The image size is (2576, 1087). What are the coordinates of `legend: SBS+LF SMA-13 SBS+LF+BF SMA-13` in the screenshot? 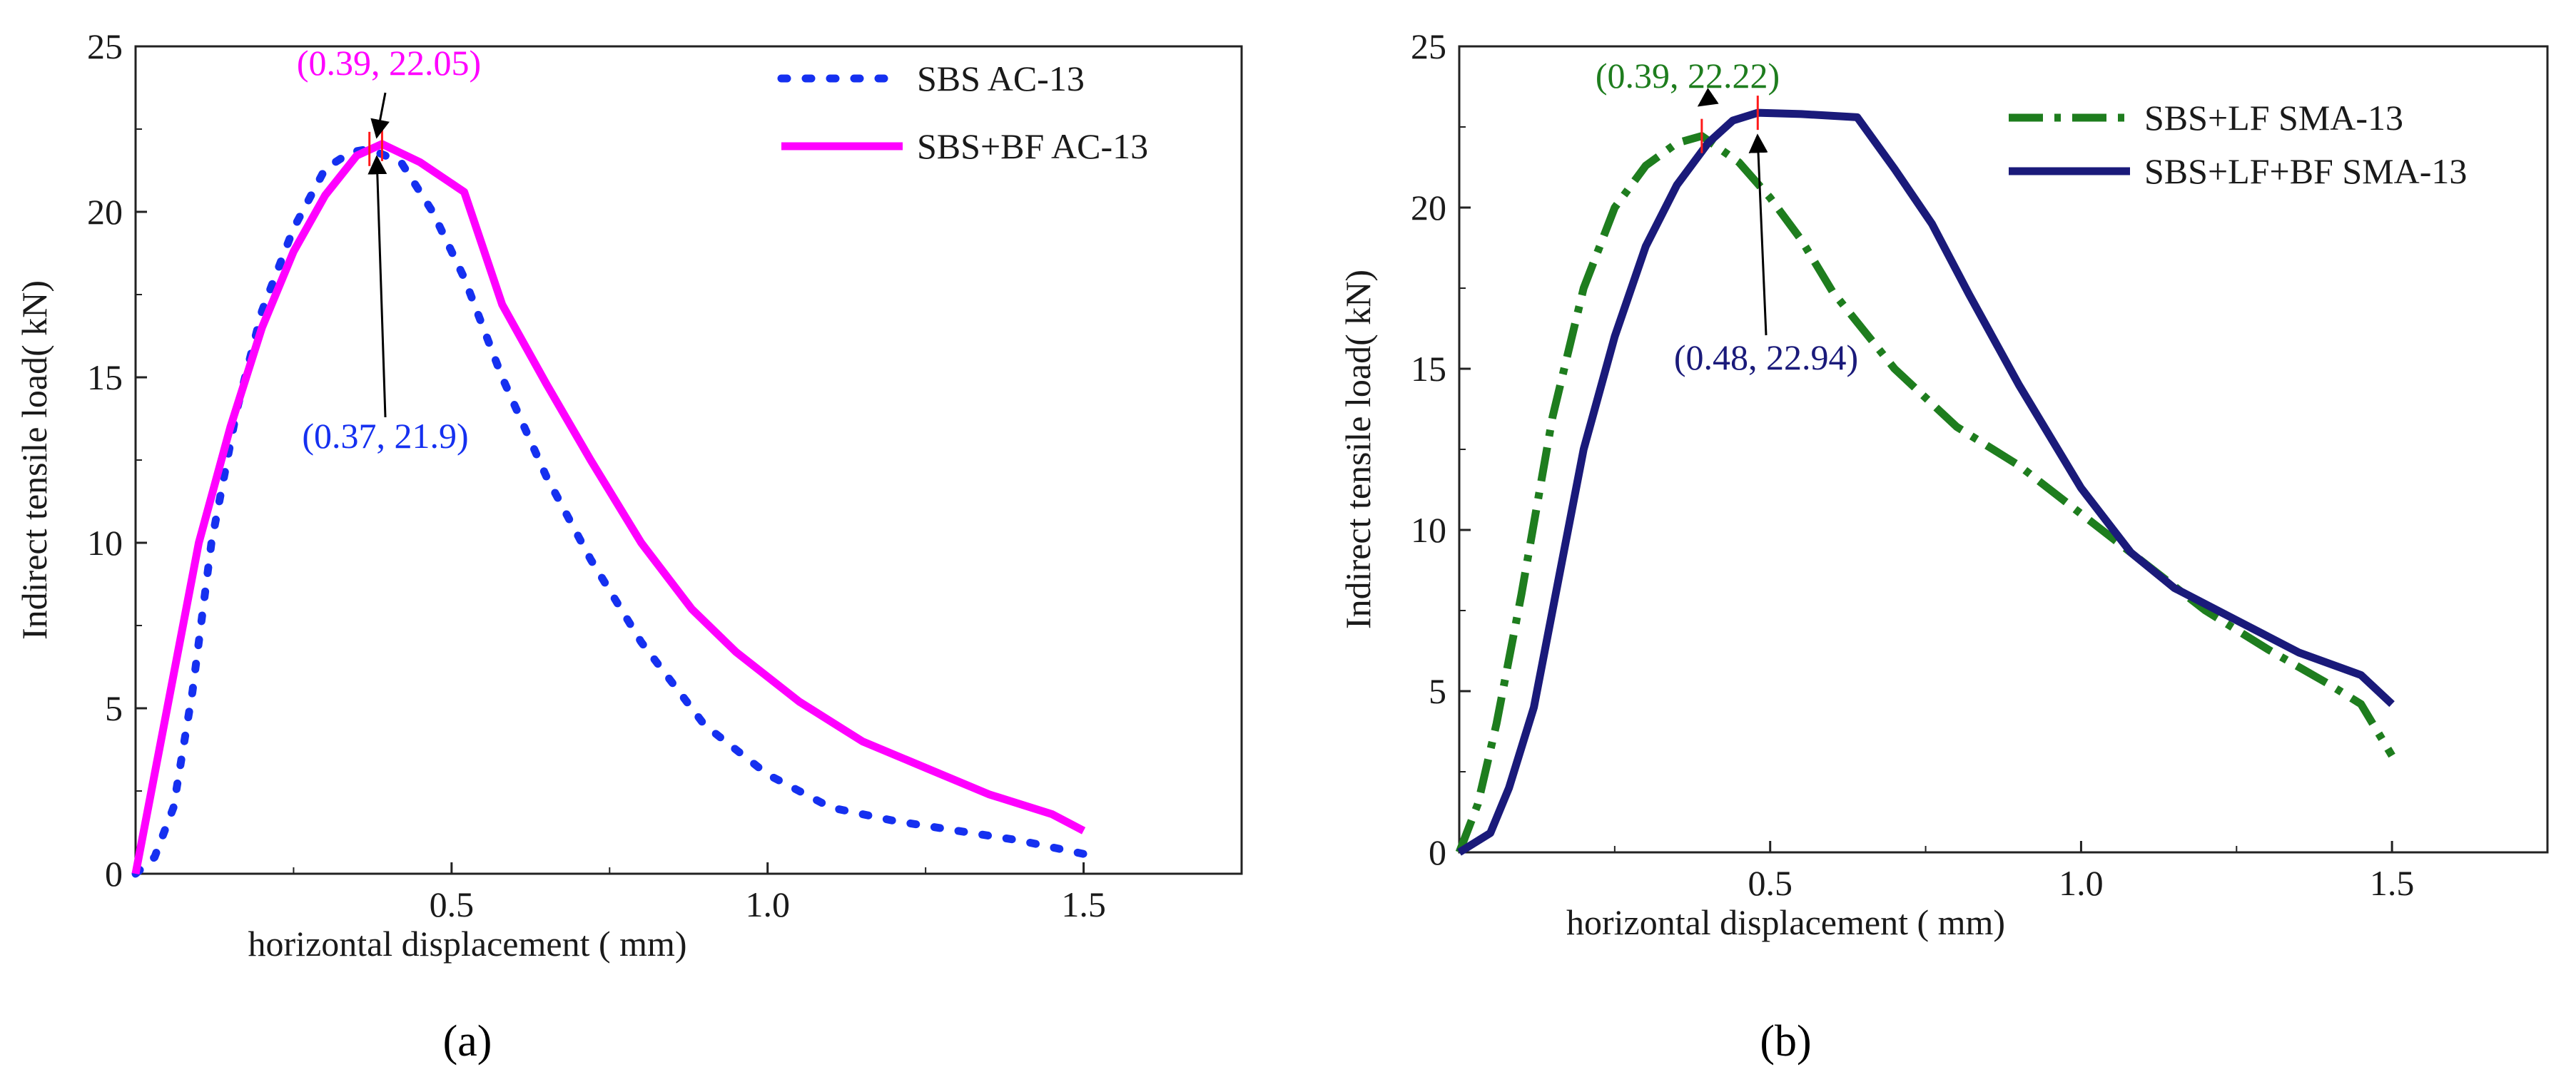 It's located at (2238, 144).